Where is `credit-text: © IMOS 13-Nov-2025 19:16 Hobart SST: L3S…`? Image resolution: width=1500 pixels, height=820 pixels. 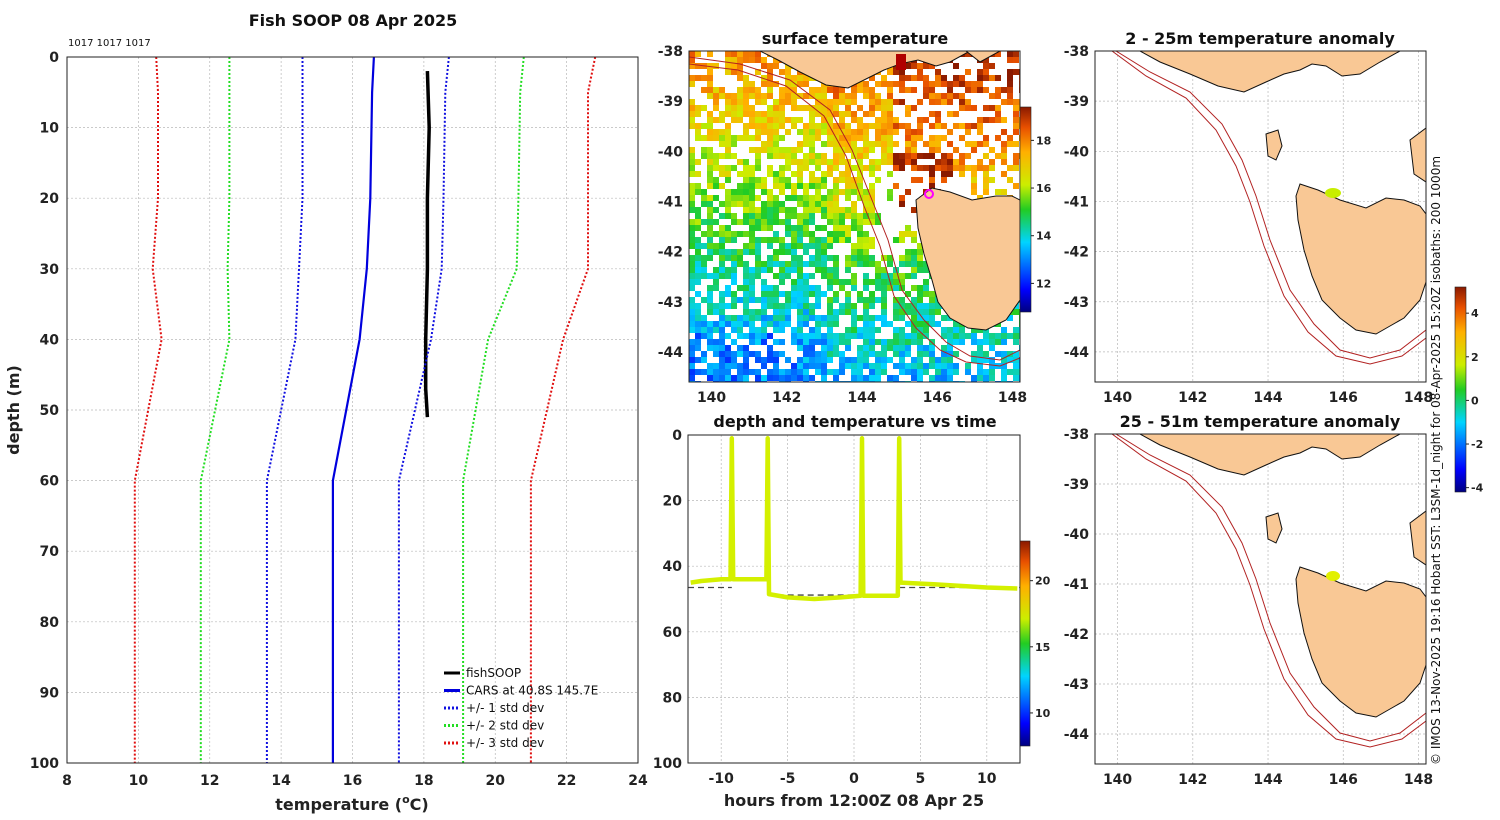
credit-text: © IMOS 13-Nov-2025 19:16 Hobart SST: L3S… is located at coordinates (1436, 460).